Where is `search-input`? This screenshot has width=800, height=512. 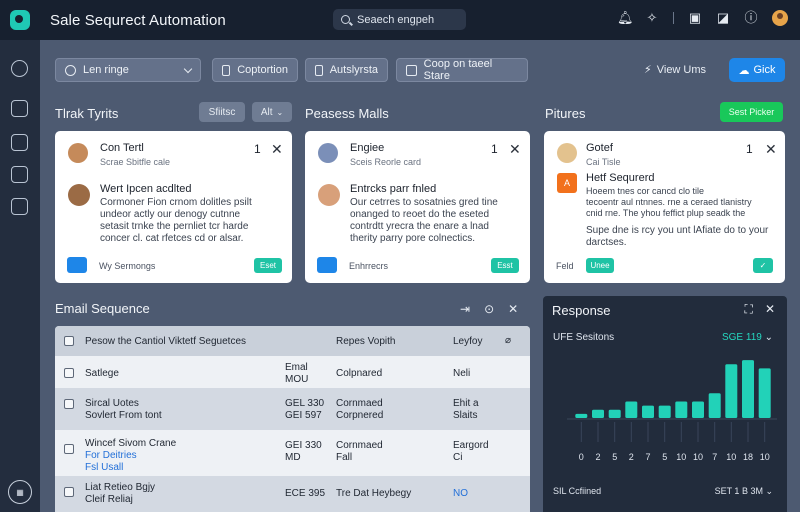 search-input is located at coordinates (407, 19).